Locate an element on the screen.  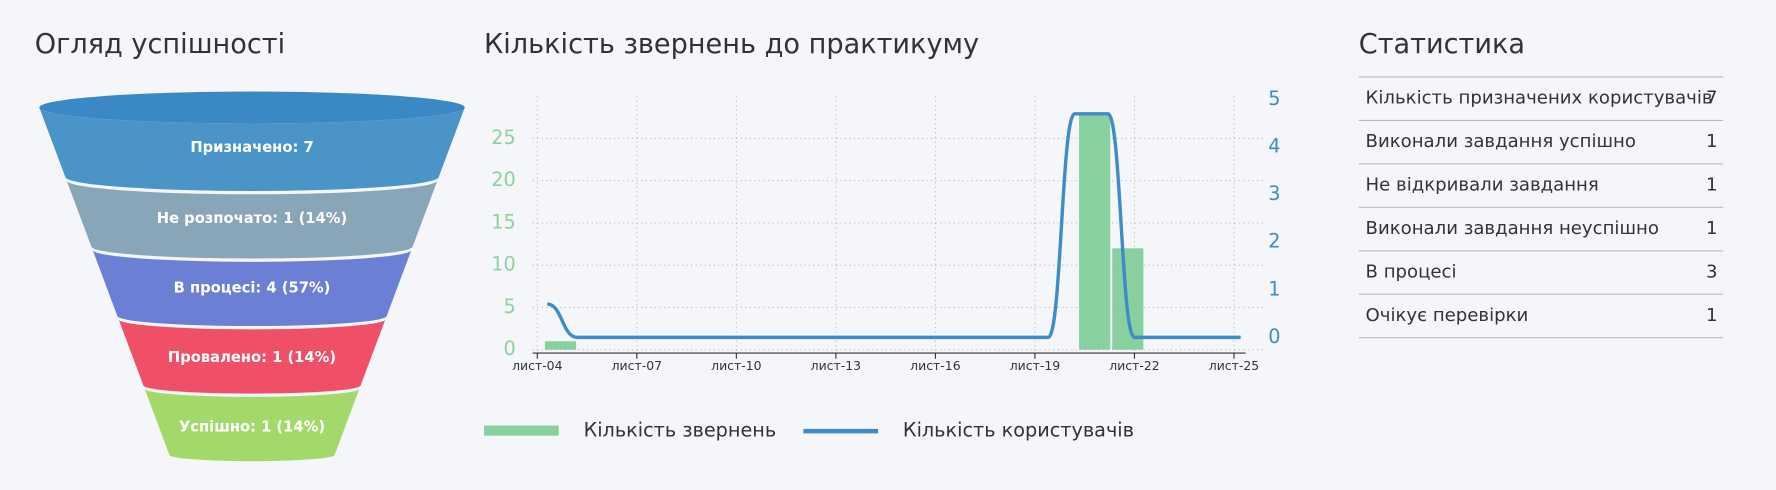
x-tick-label: лист-13 is located at coordinates (836, 365).